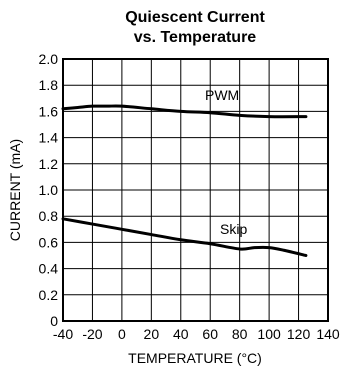 The width and height of the screenshot is (344, 373). What do you see at coordinates (49, 59) in the screenshot?
I see `y-tick-label: 2.0` at bounding box center [49, 59].